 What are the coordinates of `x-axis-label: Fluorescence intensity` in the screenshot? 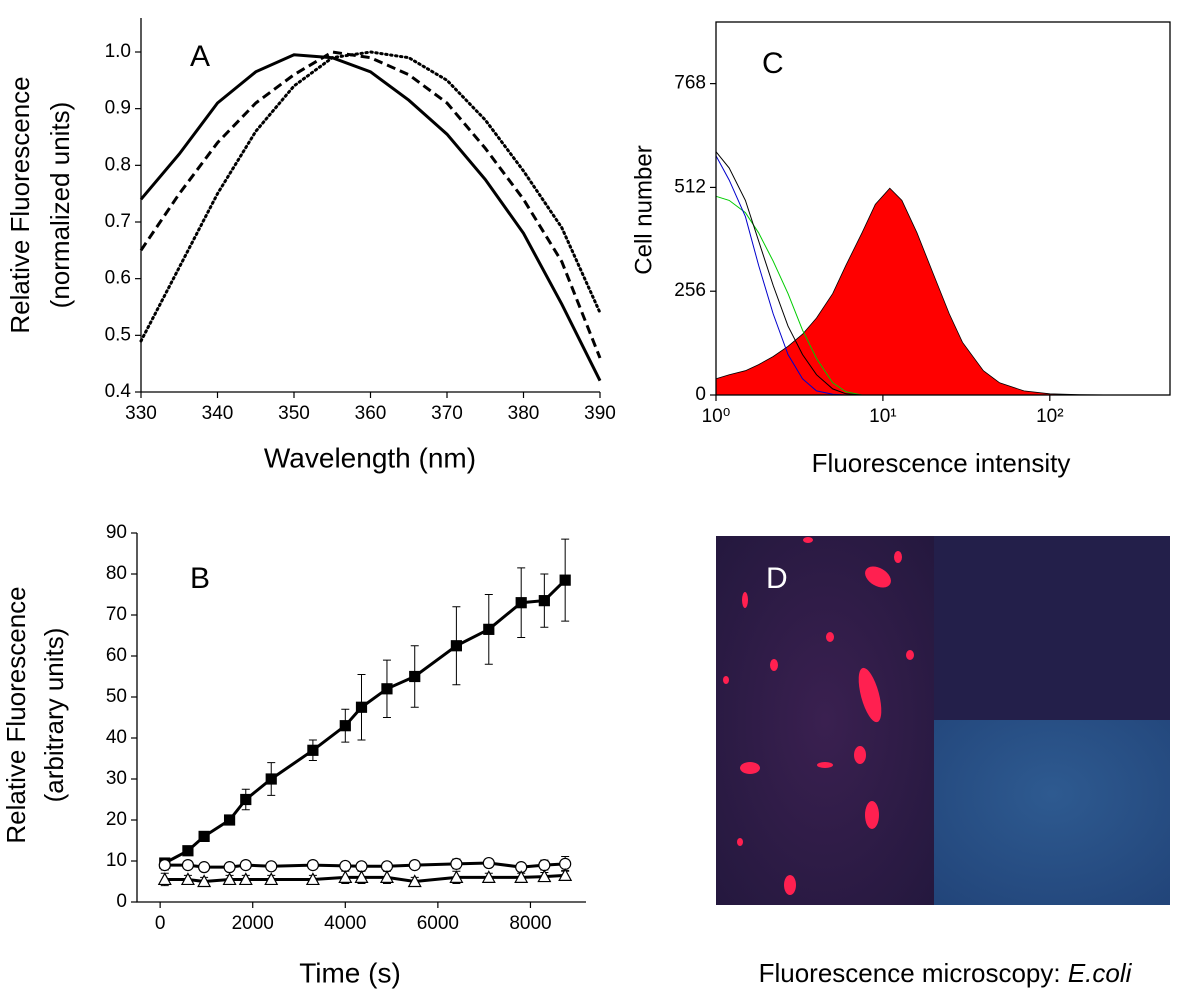 It's located at (941, 463).